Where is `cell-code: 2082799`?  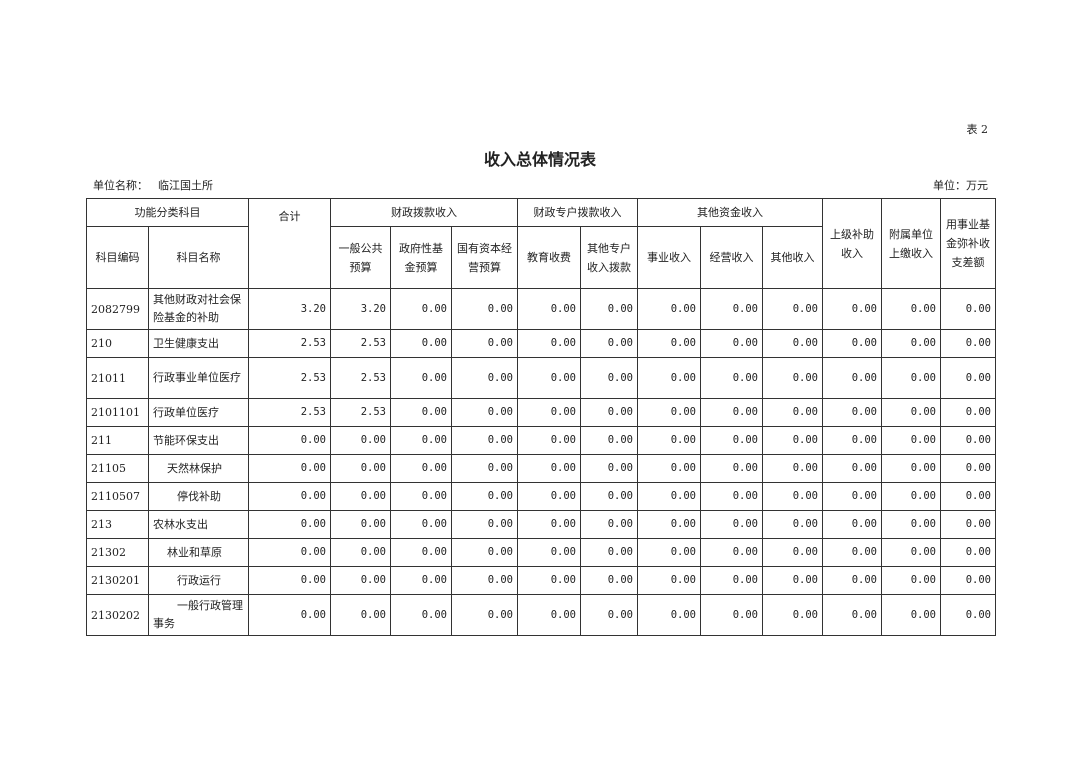
cell-code: 2082799 is located at coordinates (117, 309).